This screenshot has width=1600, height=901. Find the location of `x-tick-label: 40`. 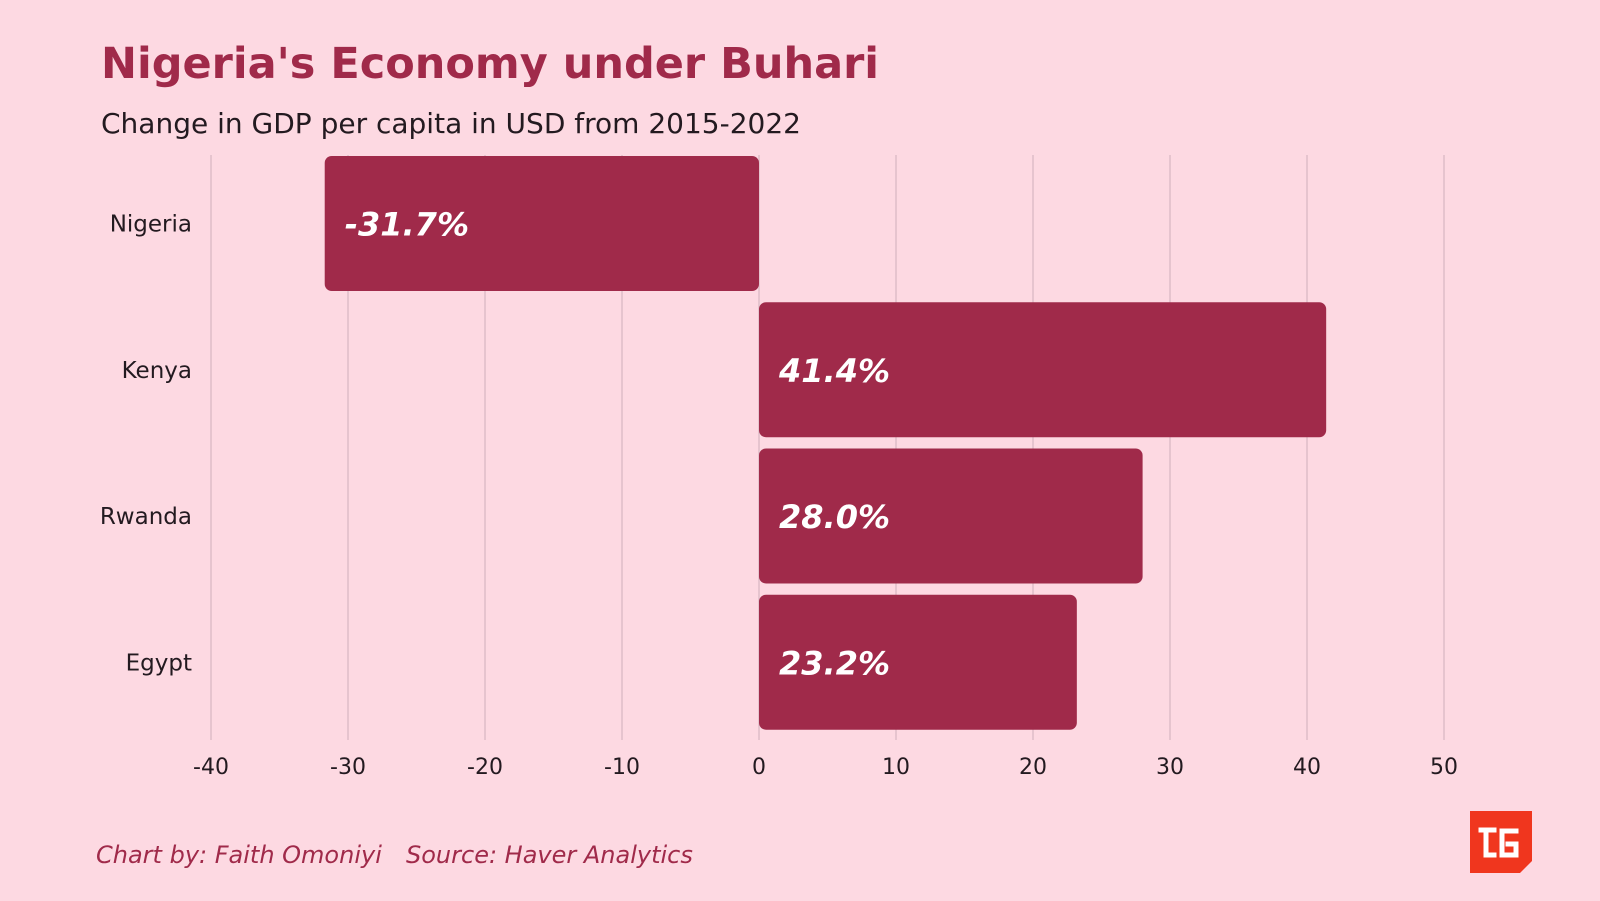

x-tick-label: 40 is located at coordinates (1307, 767).